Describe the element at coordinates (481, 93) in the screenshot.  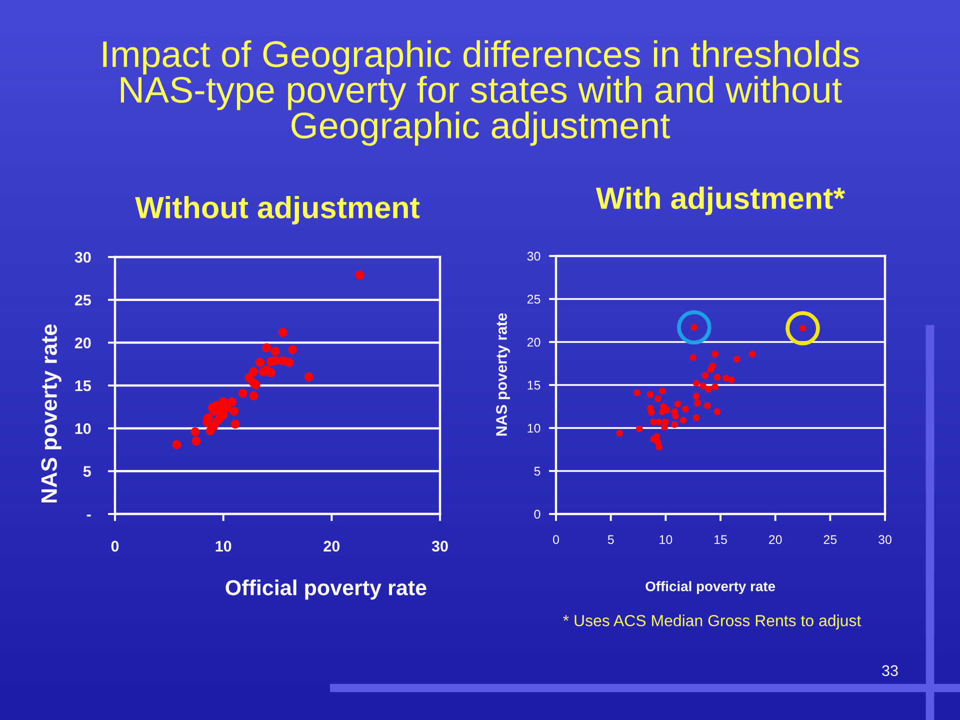
I see `text: Impact of Geographic differences in thresholds NAS-type poverty for states with and without Geographic adjustment` at that location.